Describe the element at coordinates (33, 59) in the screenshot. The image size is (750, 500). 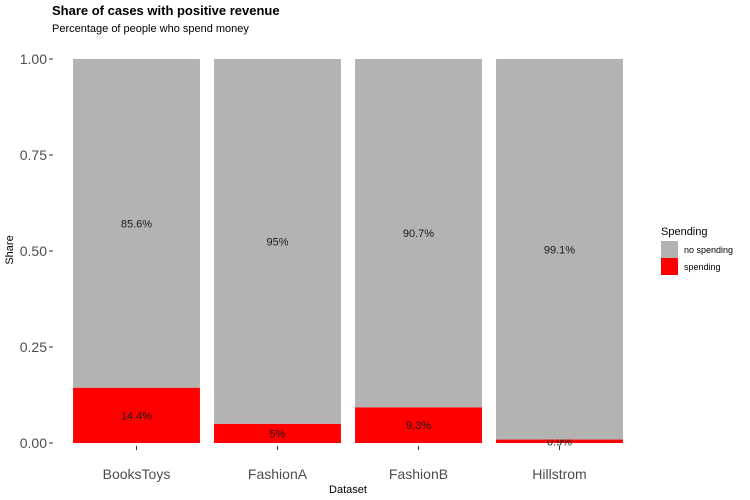
I see `y-tick-label: 1.00` at that location.